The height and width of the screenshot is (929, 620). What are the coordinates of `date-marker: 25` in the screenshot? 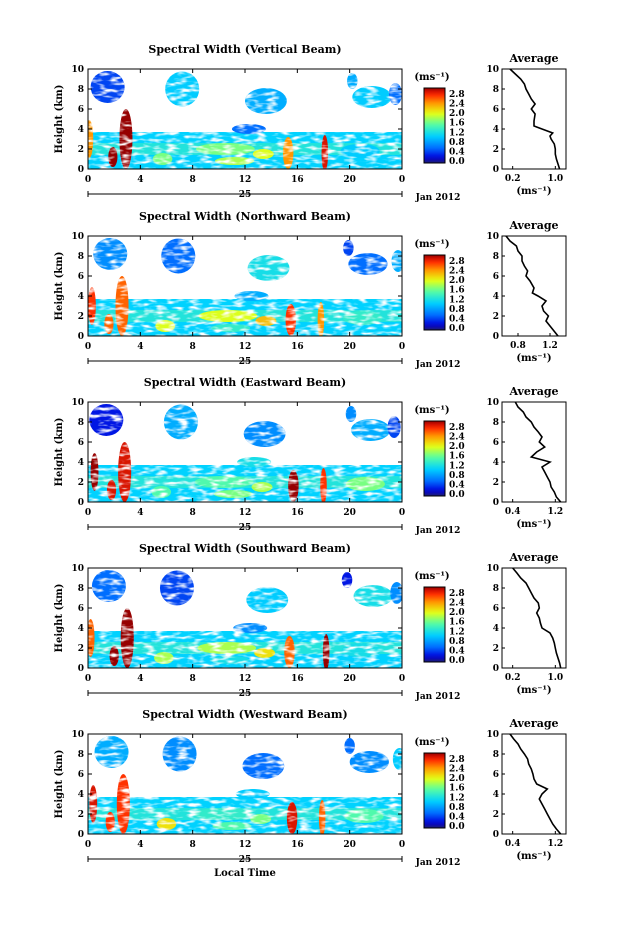 It's located at (245, 528).